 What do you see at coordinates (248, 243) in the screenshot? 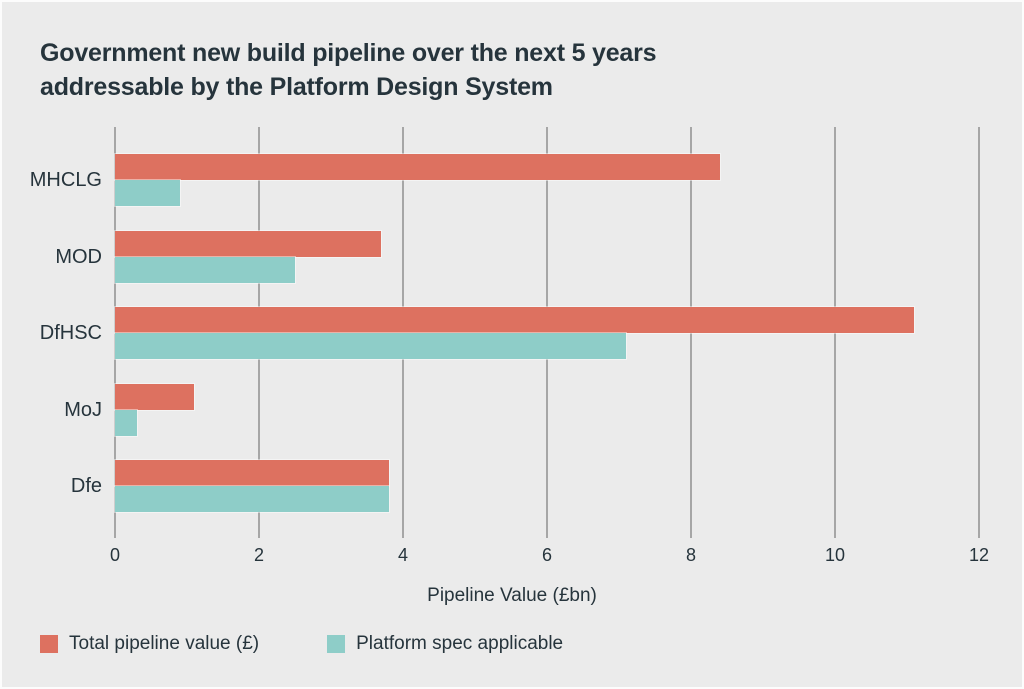
I see `bar-MOD-total` at bounding box center [248, 243].